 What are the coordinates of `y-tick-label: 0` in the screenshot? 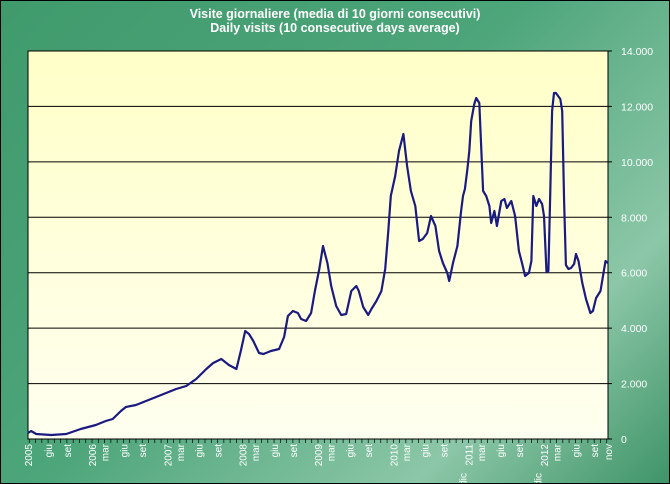 It's located at (624, 440).